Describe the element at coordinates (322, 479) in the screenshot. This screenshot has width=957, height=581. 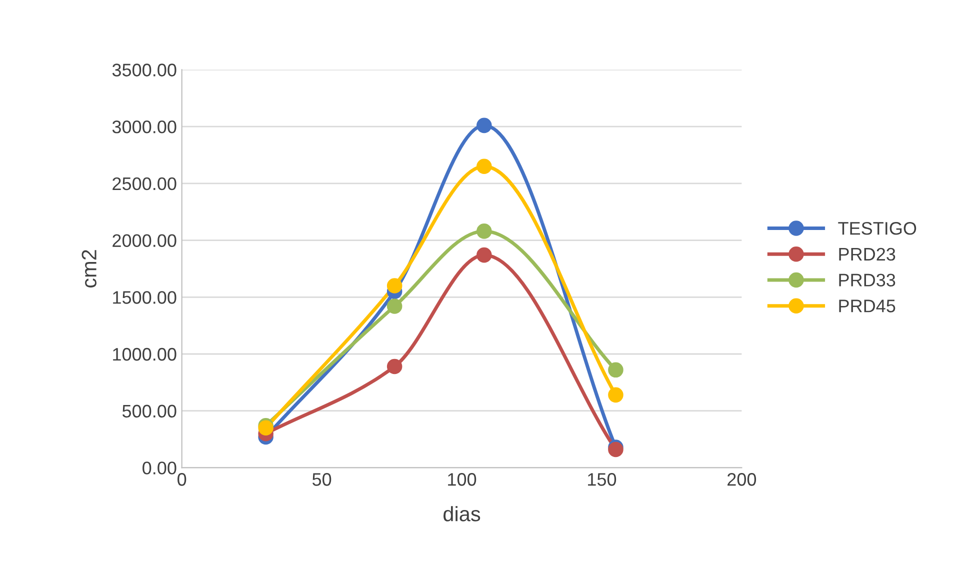
I see `x-tick-label: 50` at that location.